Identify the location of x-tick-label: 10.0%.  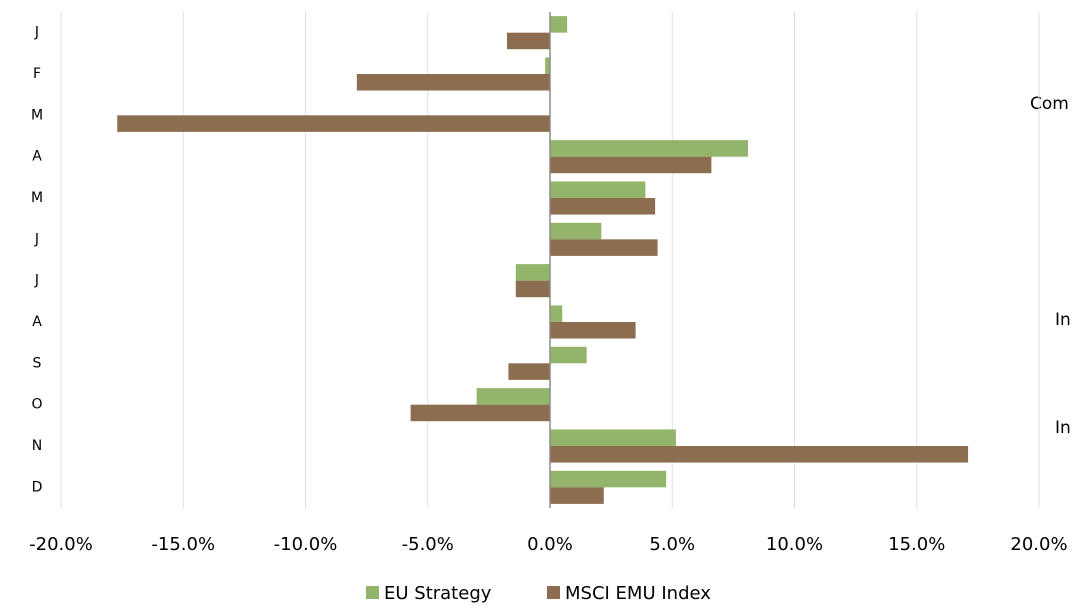
(794, 544).